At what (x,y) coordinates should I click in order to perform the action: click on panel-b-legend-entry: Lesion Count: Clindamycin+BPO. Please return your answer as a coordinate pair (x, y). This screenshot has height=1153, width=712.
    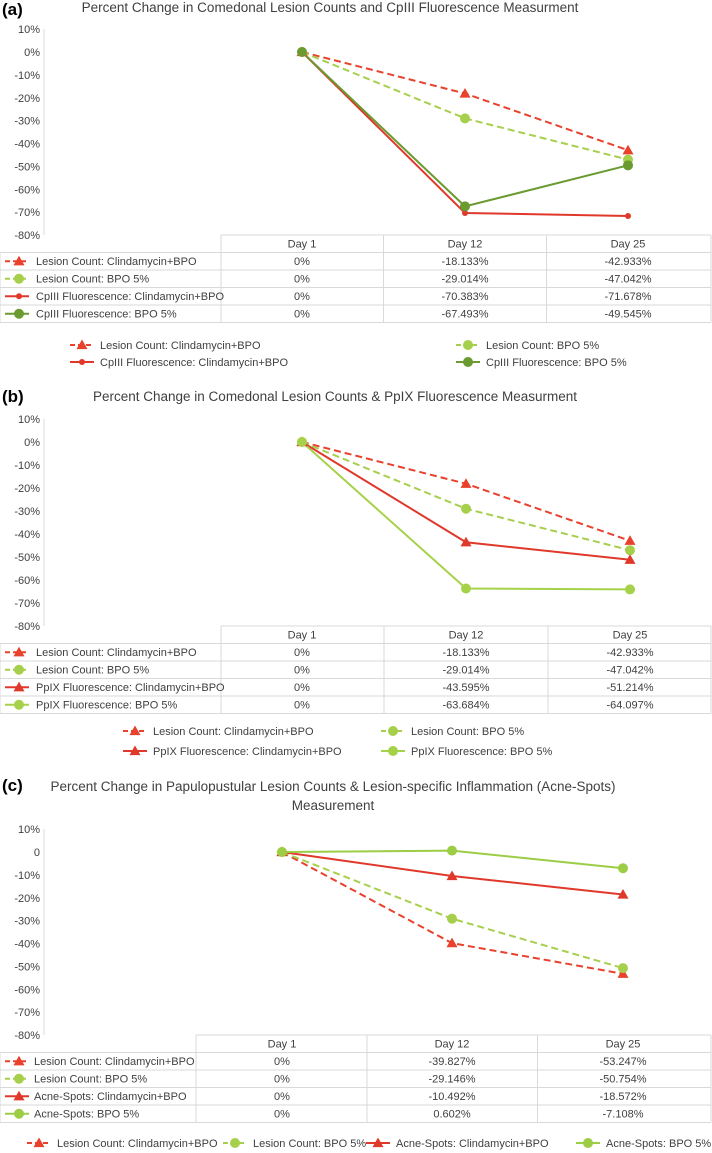
    Looking at the image, I should click on (233, 732).